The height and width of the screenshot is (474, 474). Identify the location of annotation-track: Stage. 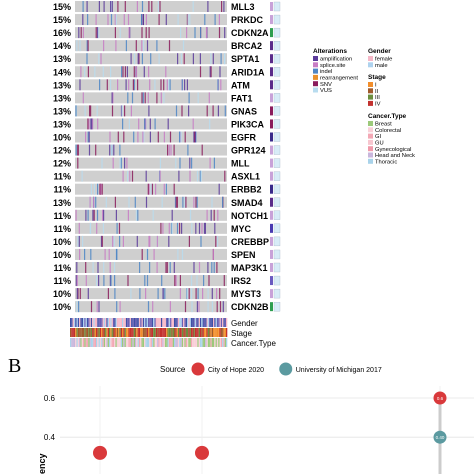
(161, 333).